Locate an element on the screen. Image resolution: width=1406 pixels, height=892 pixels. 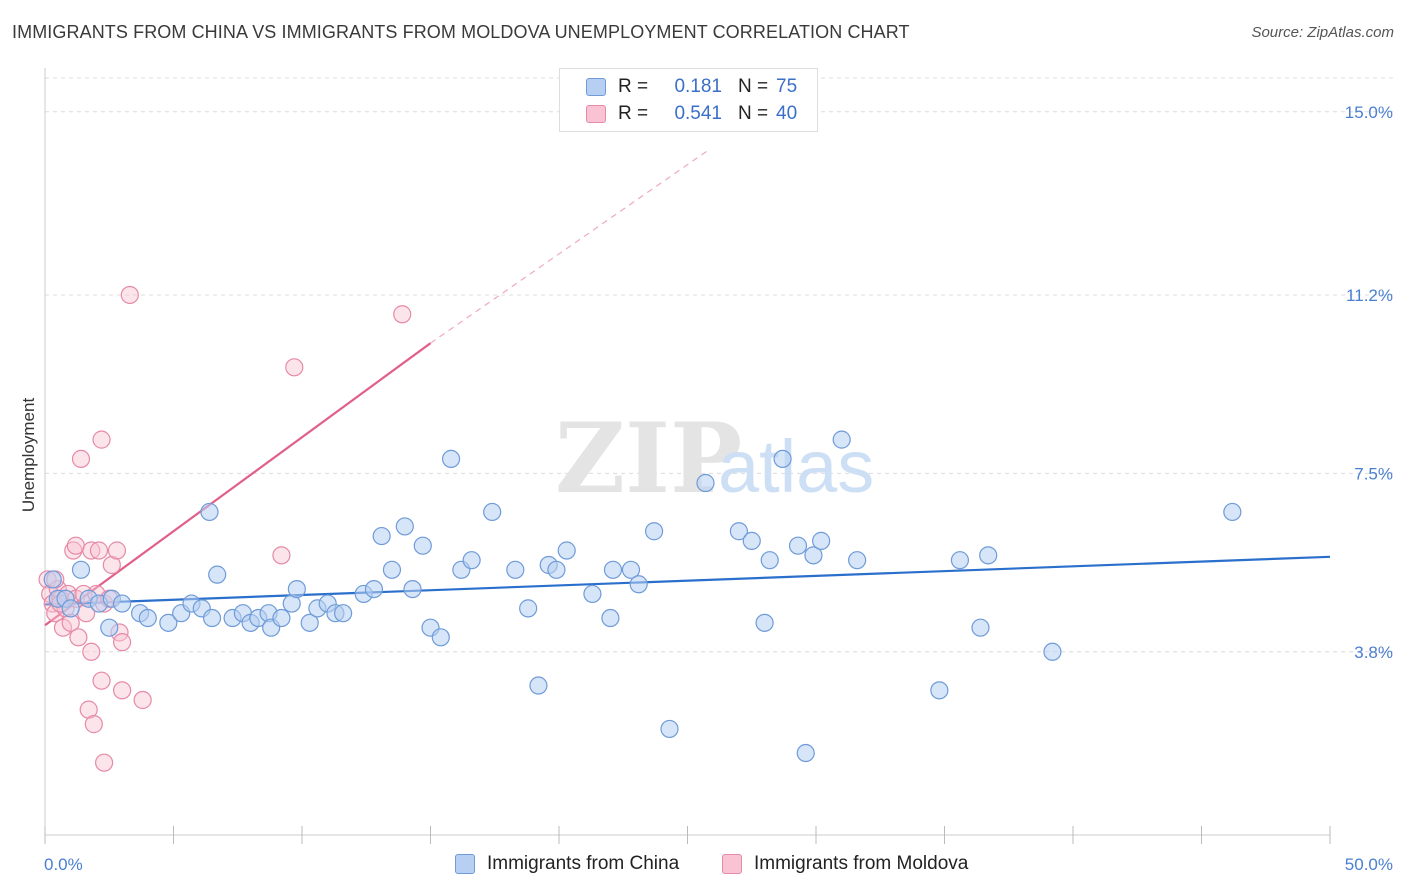
r-value: 0.541 is located at coordinates (698, 113).